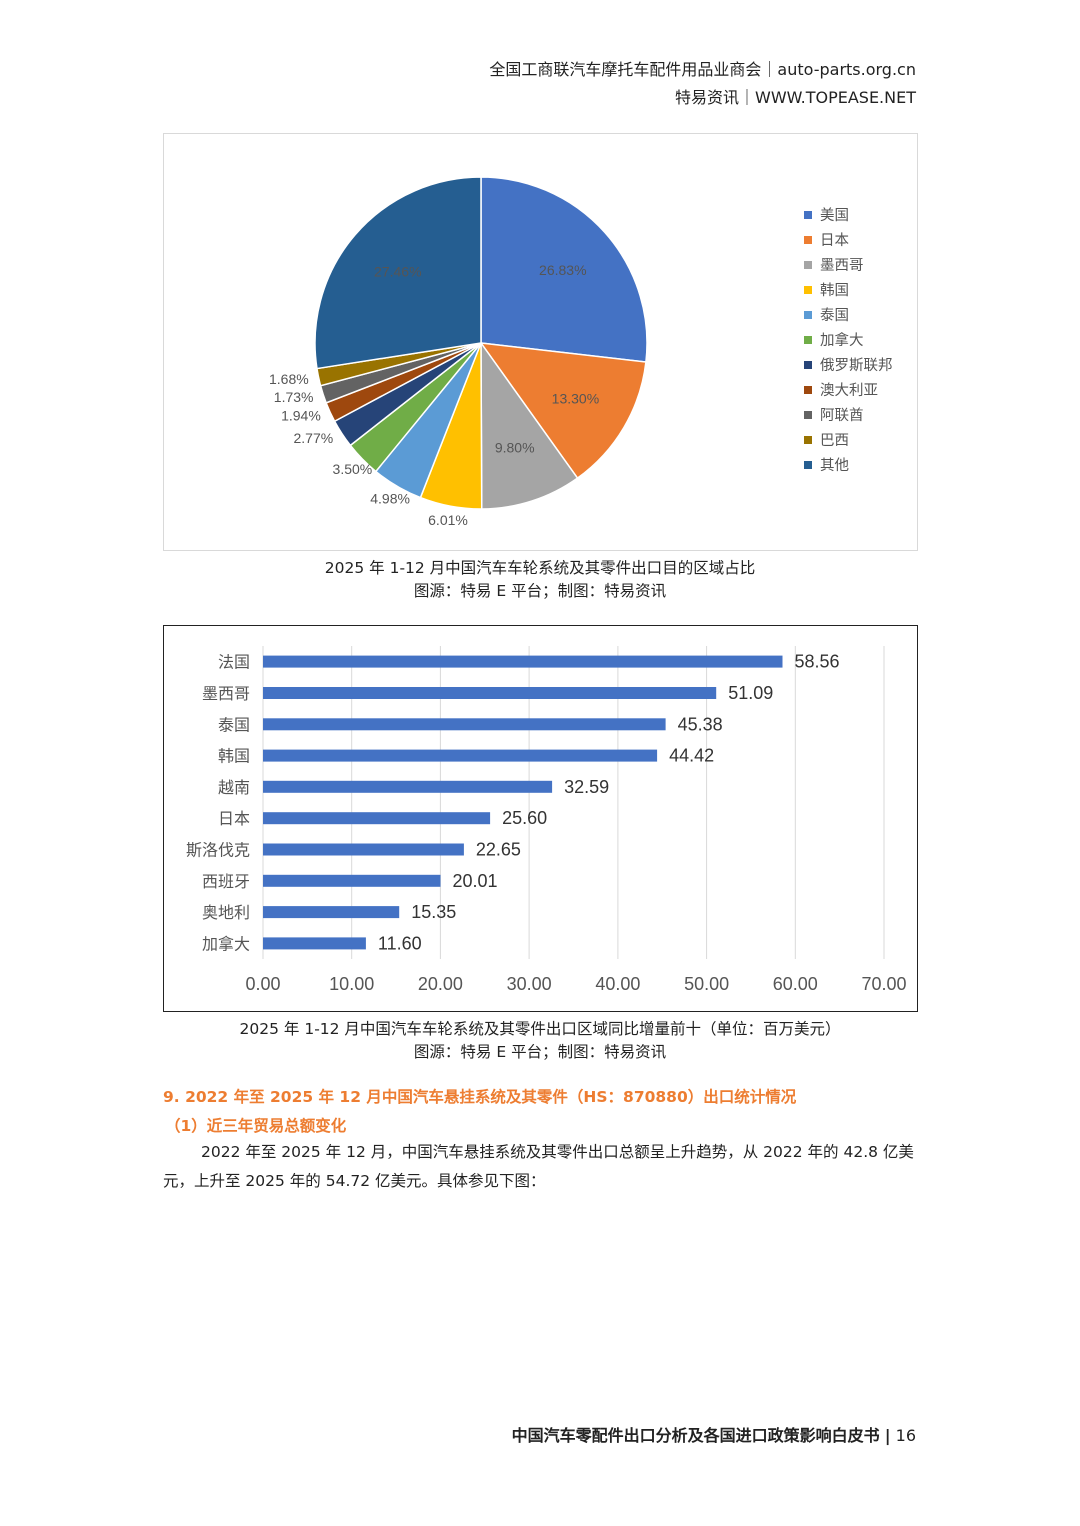  Describe the element at coordinates (834, 240) in the screenshot. I see `legend-label-1: 日本` at that location.